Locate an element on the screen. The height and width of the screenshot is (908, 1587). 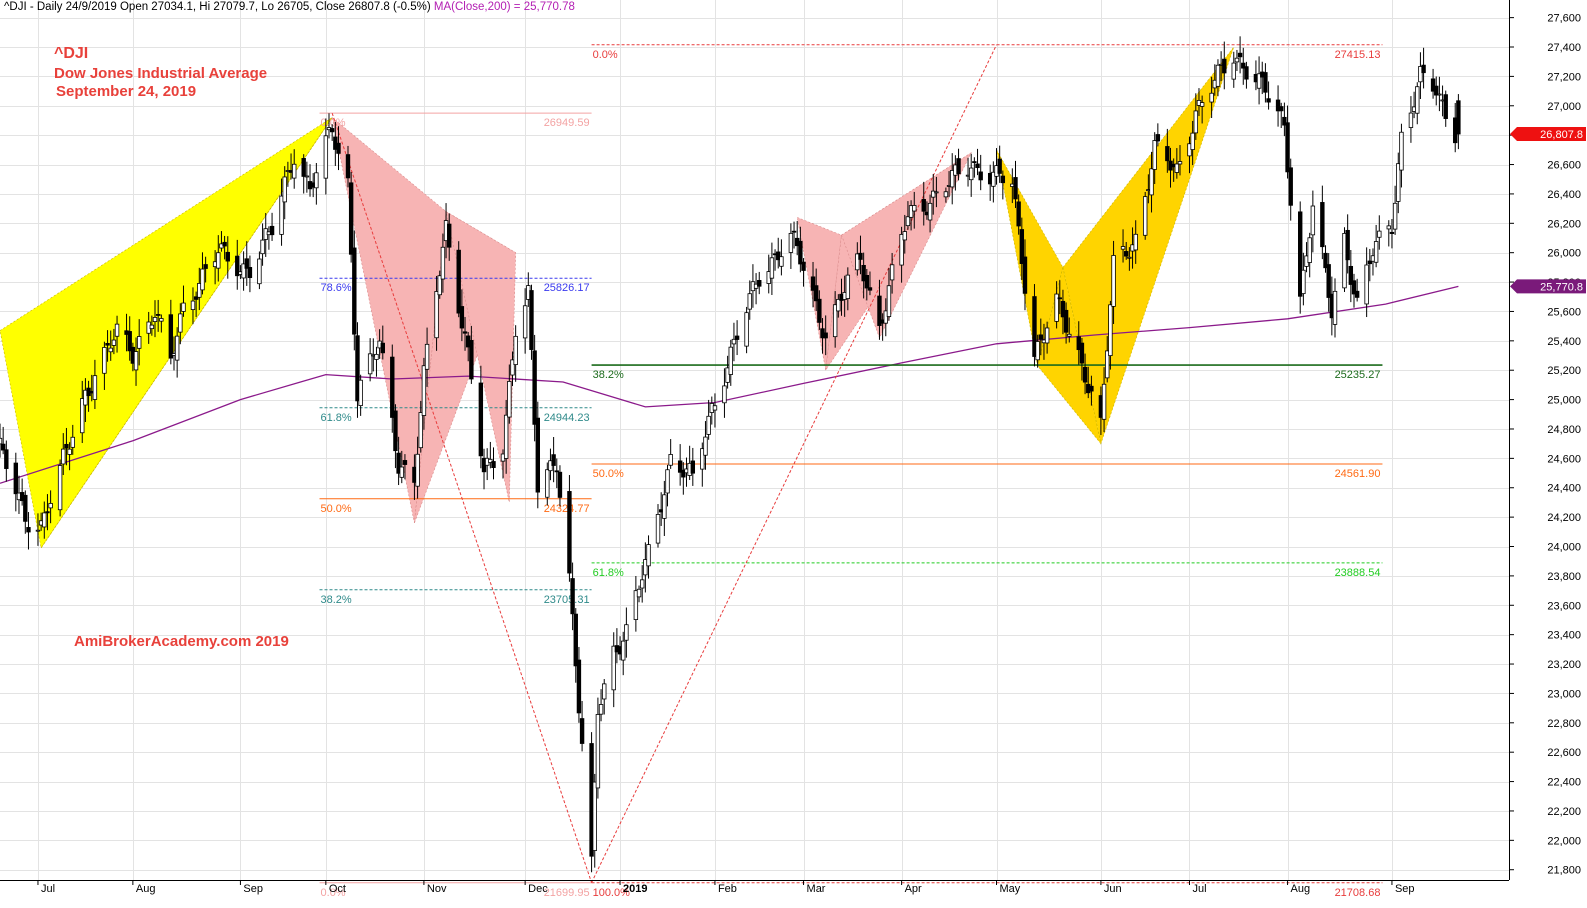
fib-level-value: 24561.90 is located at coordinates (1358, 474).